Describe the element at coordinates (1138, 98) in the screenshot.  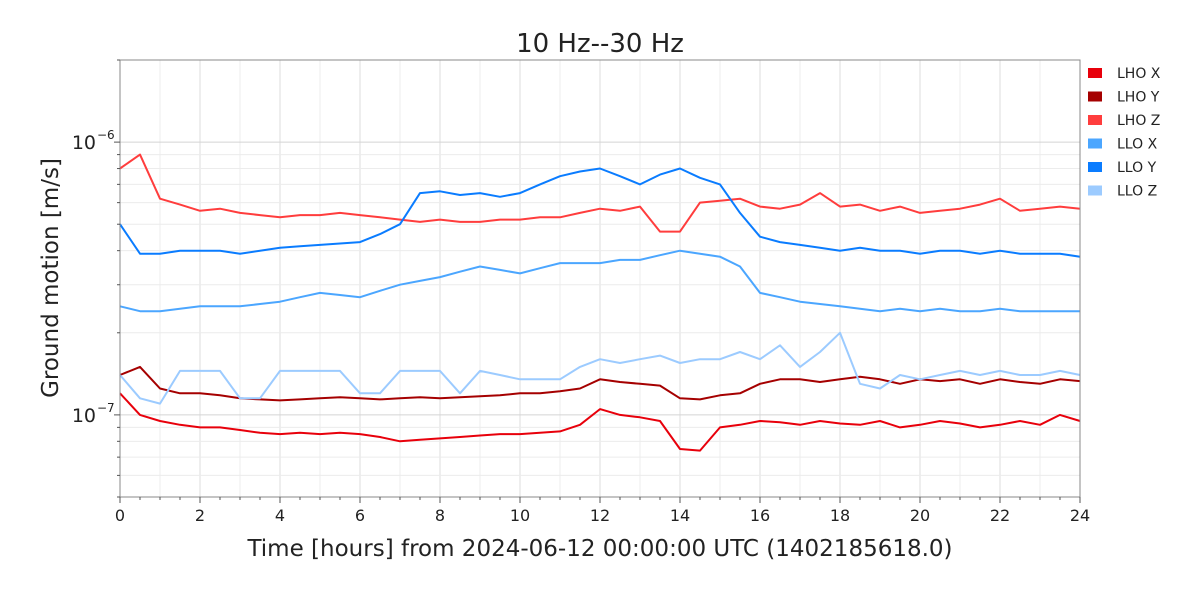
I see `legend-label: LHO Y` at that location.